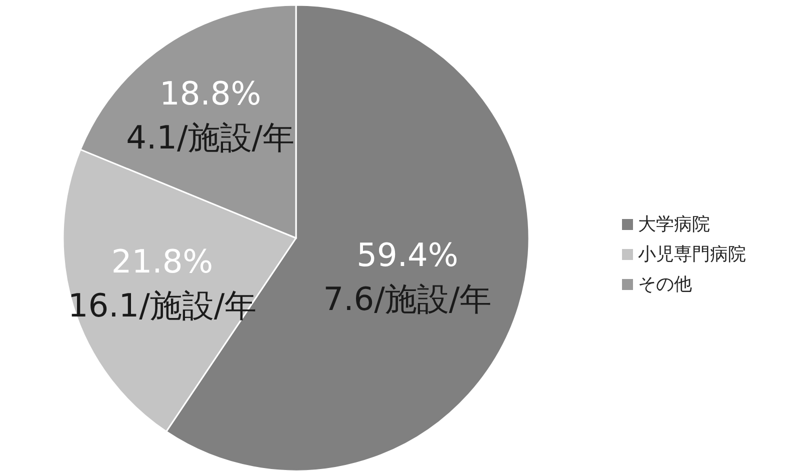  What do you see at coordinates (210, 137) in the screenshot?
I see `text: 4.1/施設/年` at bounding box center [210, 137].